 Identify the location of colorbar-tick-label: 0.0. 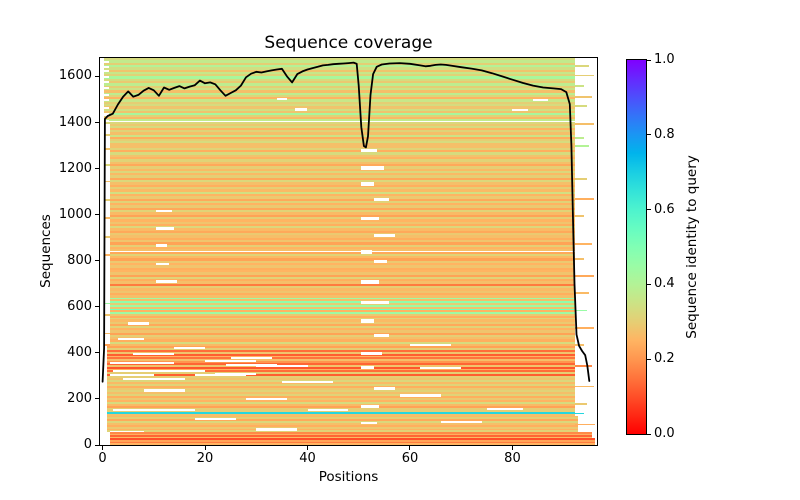
(664, 433).